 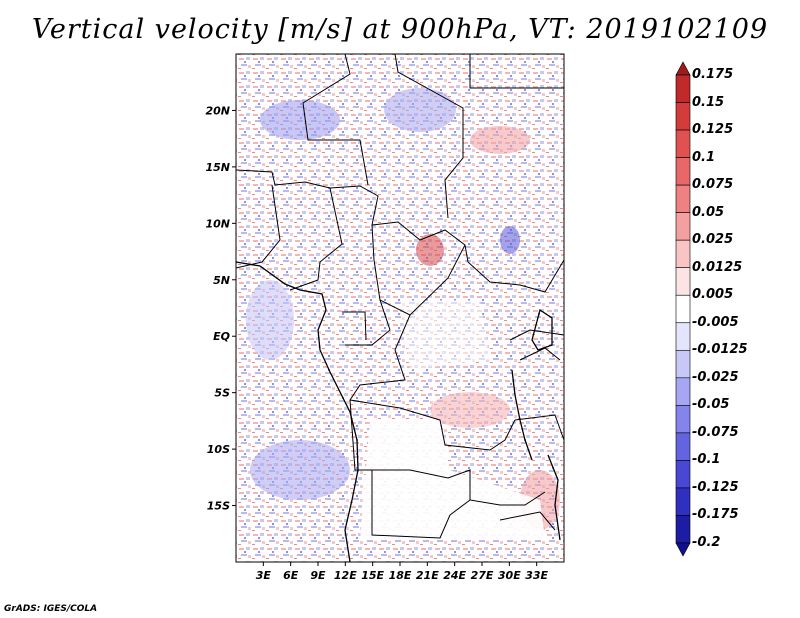 What do you see at coordinates (715, 487) in the screenshot?
I see `colorbar-label: -0.125` at bounding box center [715, 487].